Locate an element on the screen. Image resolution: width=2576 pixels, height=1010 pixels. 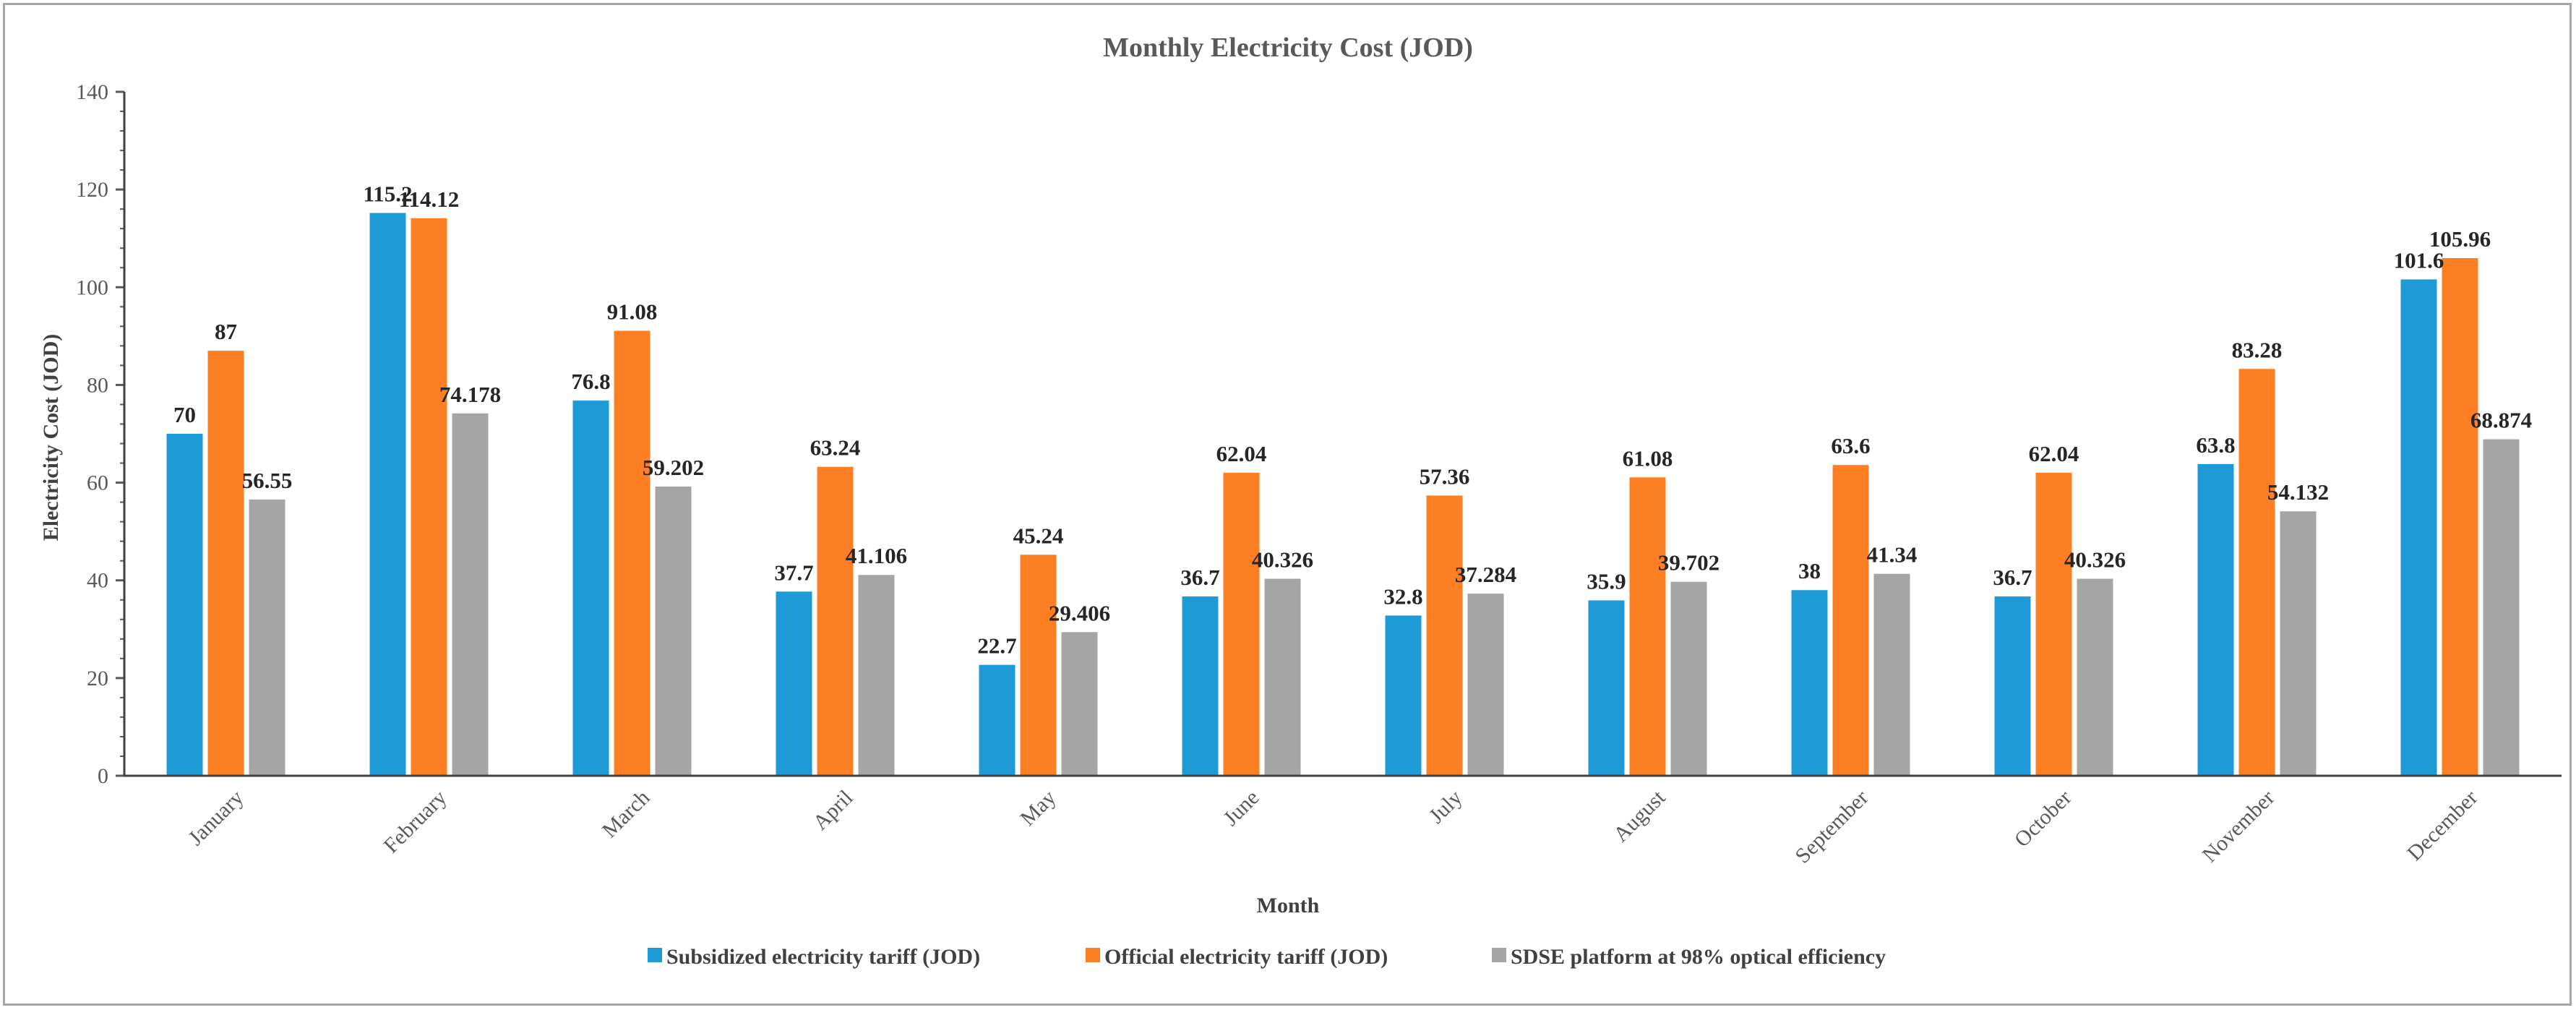
x-tick-label-july: July is located at coordinates (1446, 807).